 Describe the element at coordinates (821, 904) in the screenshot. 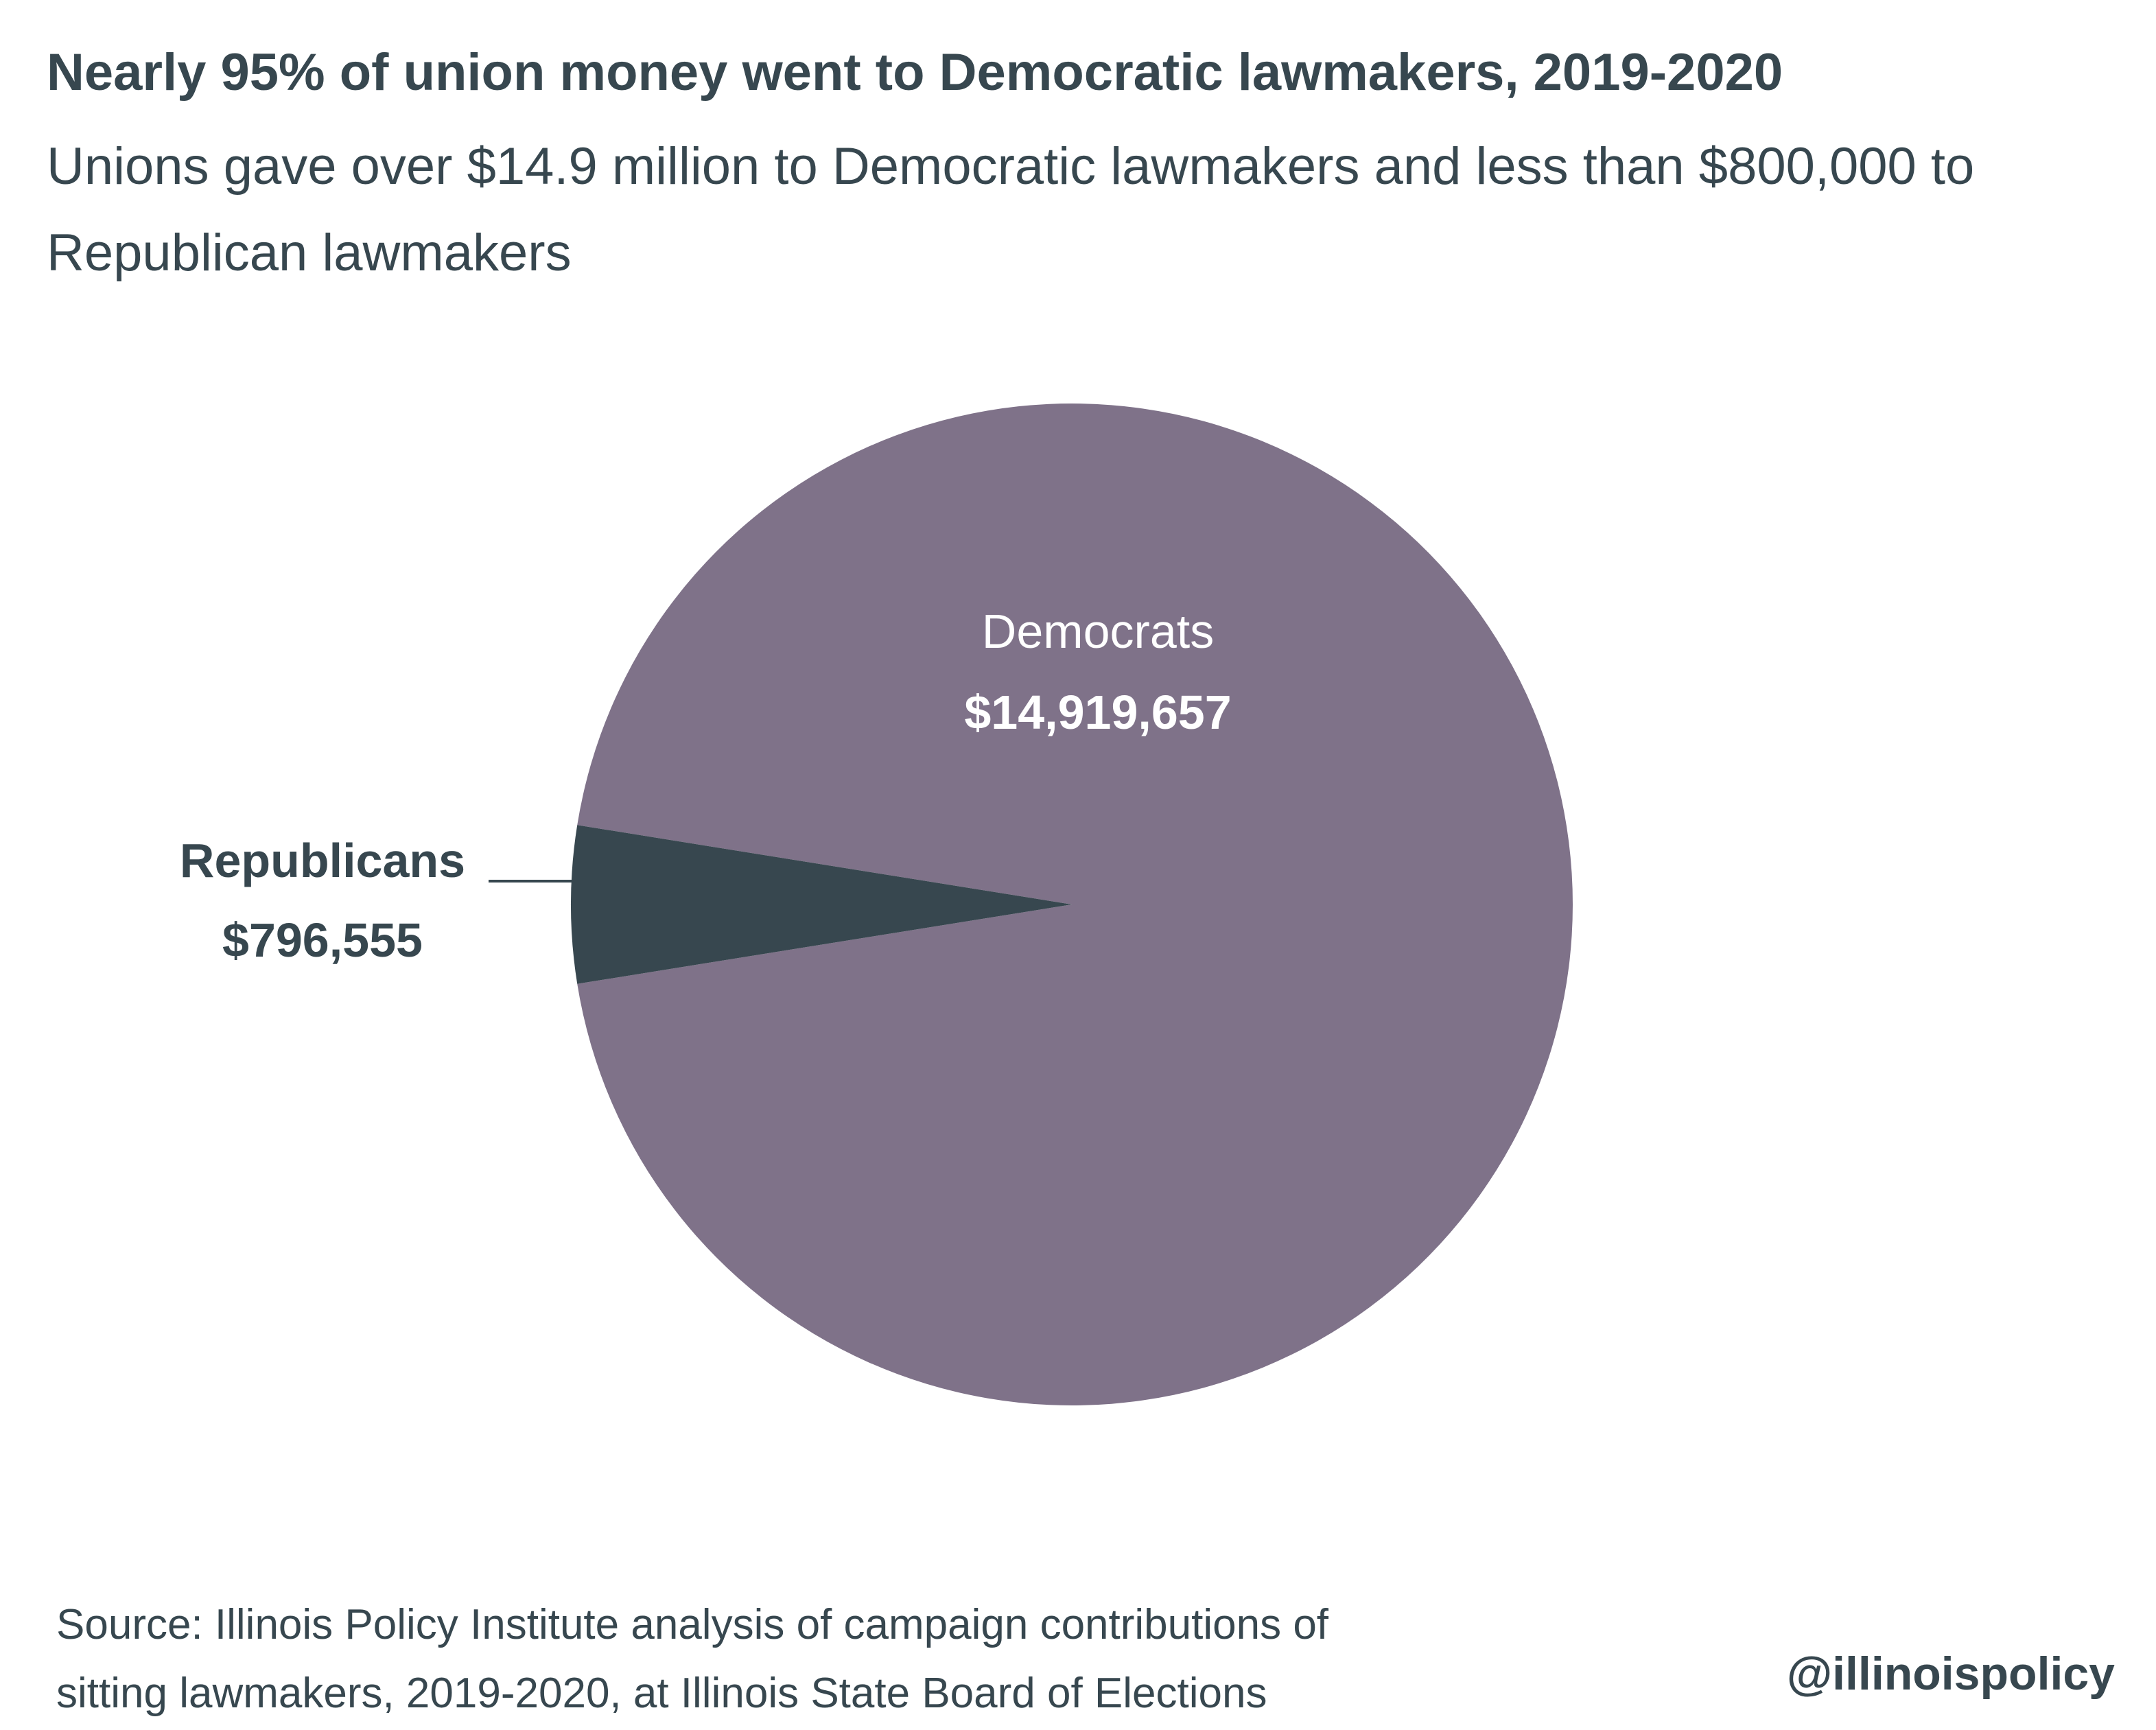

I see `pie-slice-republicans` at that location.